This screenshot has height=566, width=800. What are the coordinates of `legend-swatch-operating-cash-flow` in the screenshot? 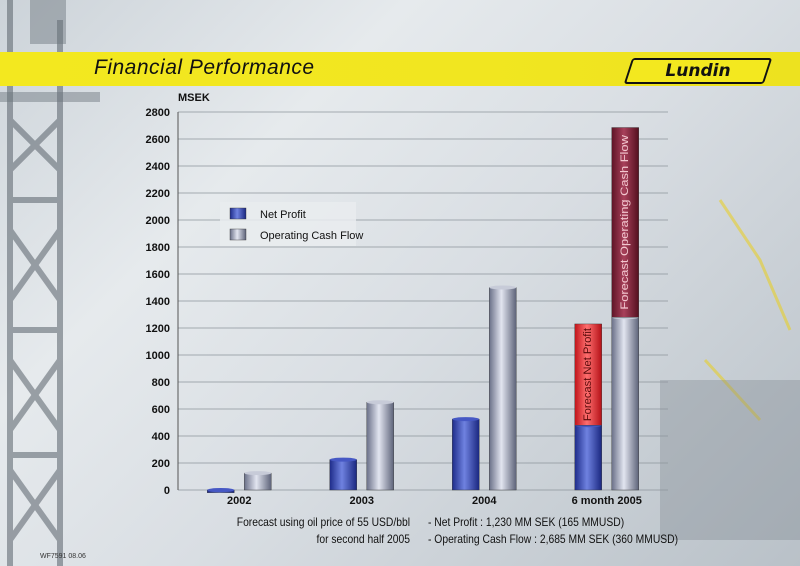 It's located at (238, 234).